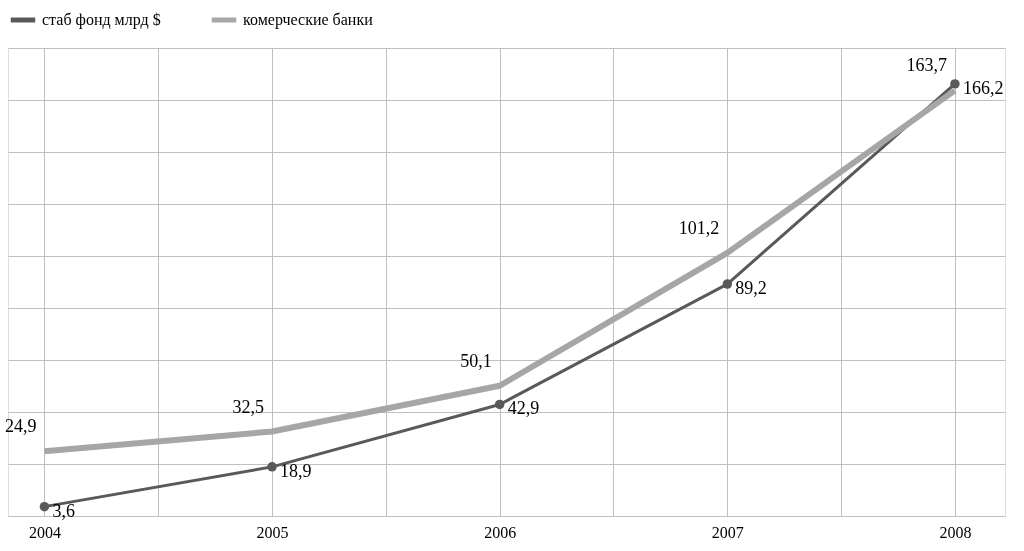 The height and width of the screenshot is (551, 1024). Describe the element at coordinates (296, 470) in the screenshot. I see `data-label: 18,9` at that location.